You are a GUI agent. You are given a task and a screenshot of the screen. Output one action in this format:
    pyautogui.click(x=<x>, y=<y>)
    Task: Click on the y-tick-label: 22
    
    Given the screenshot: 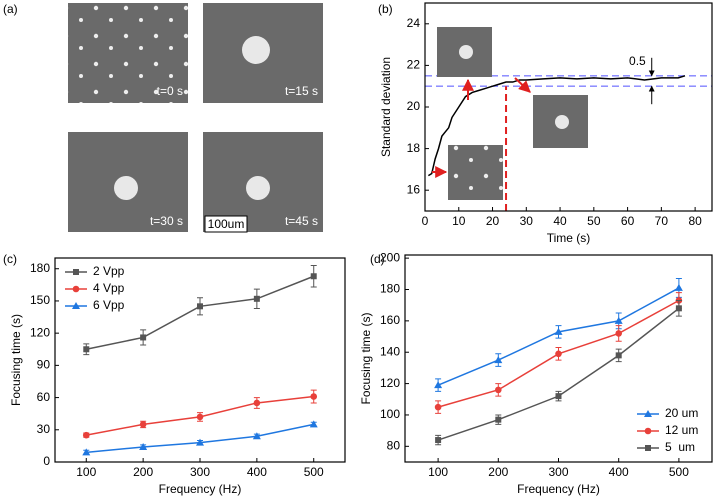 What is the action you would take?
    pyautogui.click(x=414, y=65)
    